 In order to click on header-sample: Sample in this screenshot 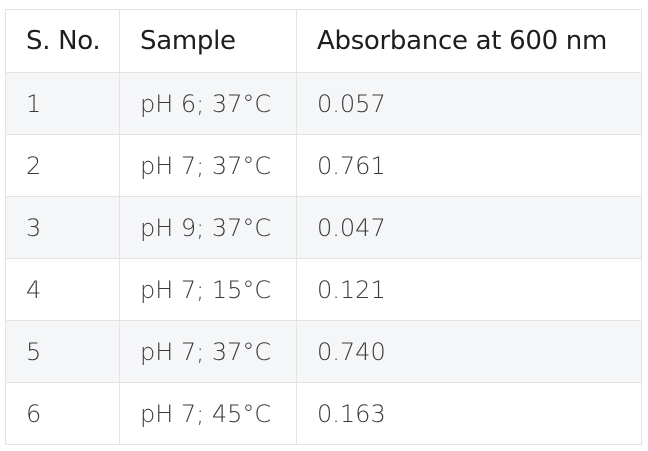, I will do `click(208, 41)`.